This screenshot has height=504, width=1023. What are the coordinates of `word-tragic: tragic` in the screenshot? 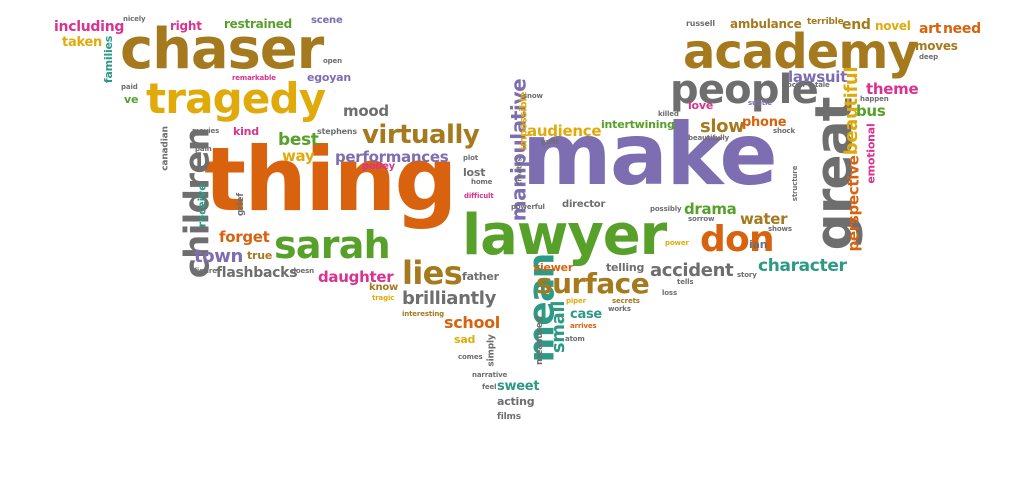 It's located at (383, 298).